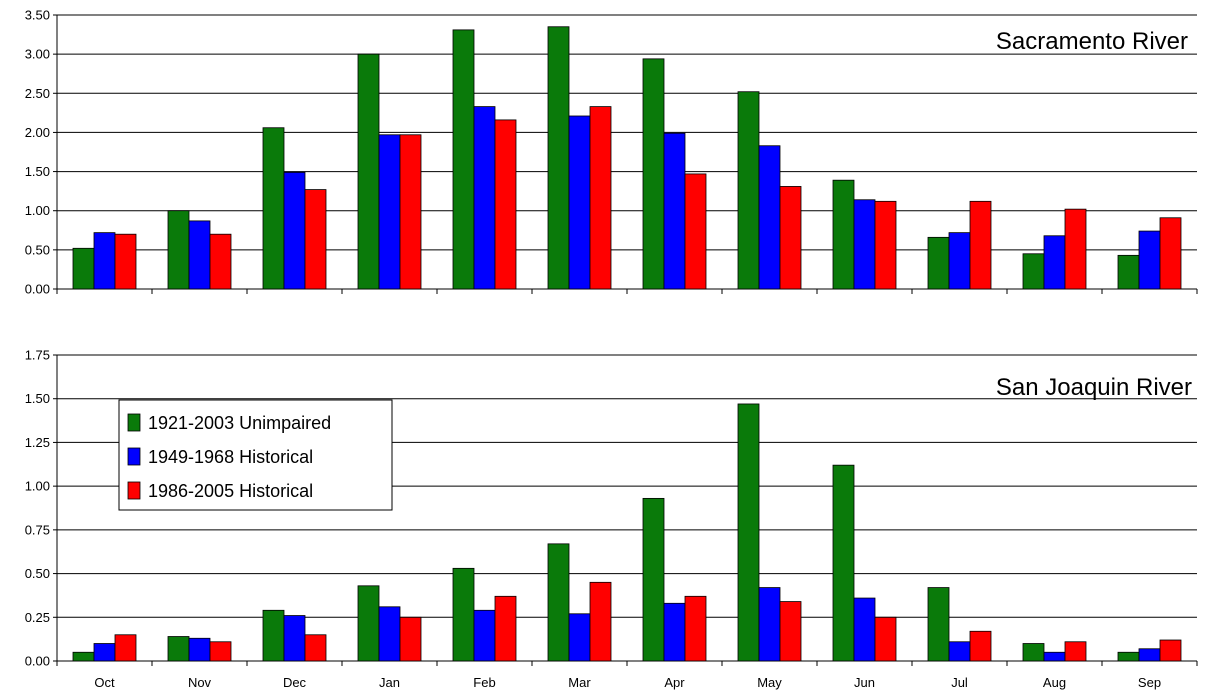  I want to click on y-tick-label: 3.00, so click(37, 54).